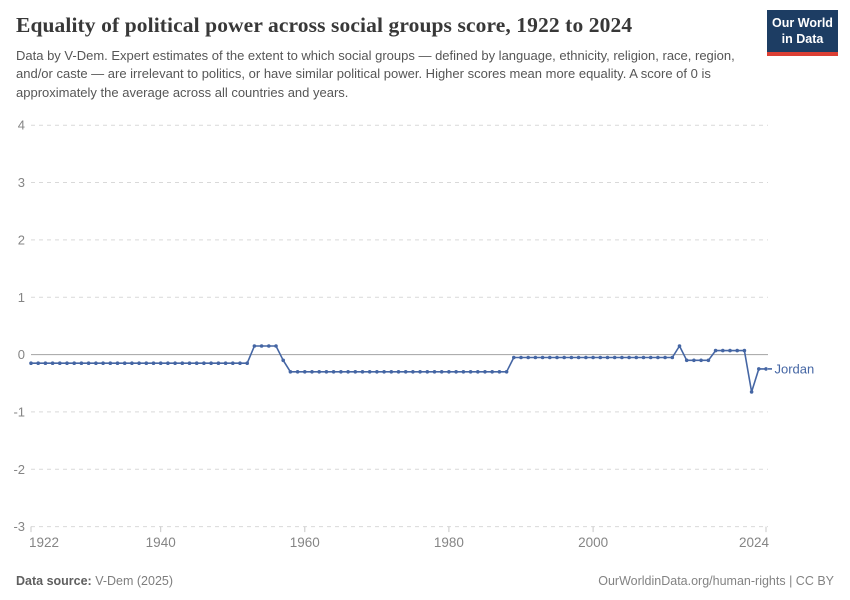  Describe the element at coordinates (795, 368) in the screenshot. I see `entity-label-jordan: Jordan` at that location.